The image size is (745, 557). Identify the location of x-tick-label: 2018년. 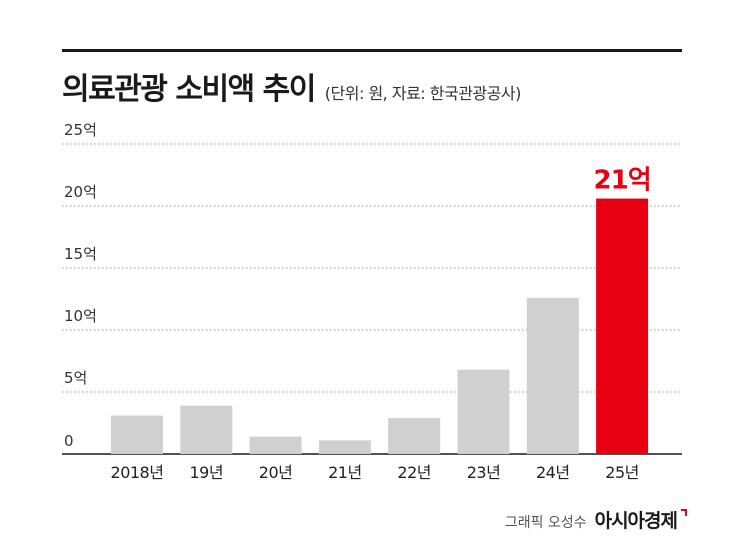
(137, 472).